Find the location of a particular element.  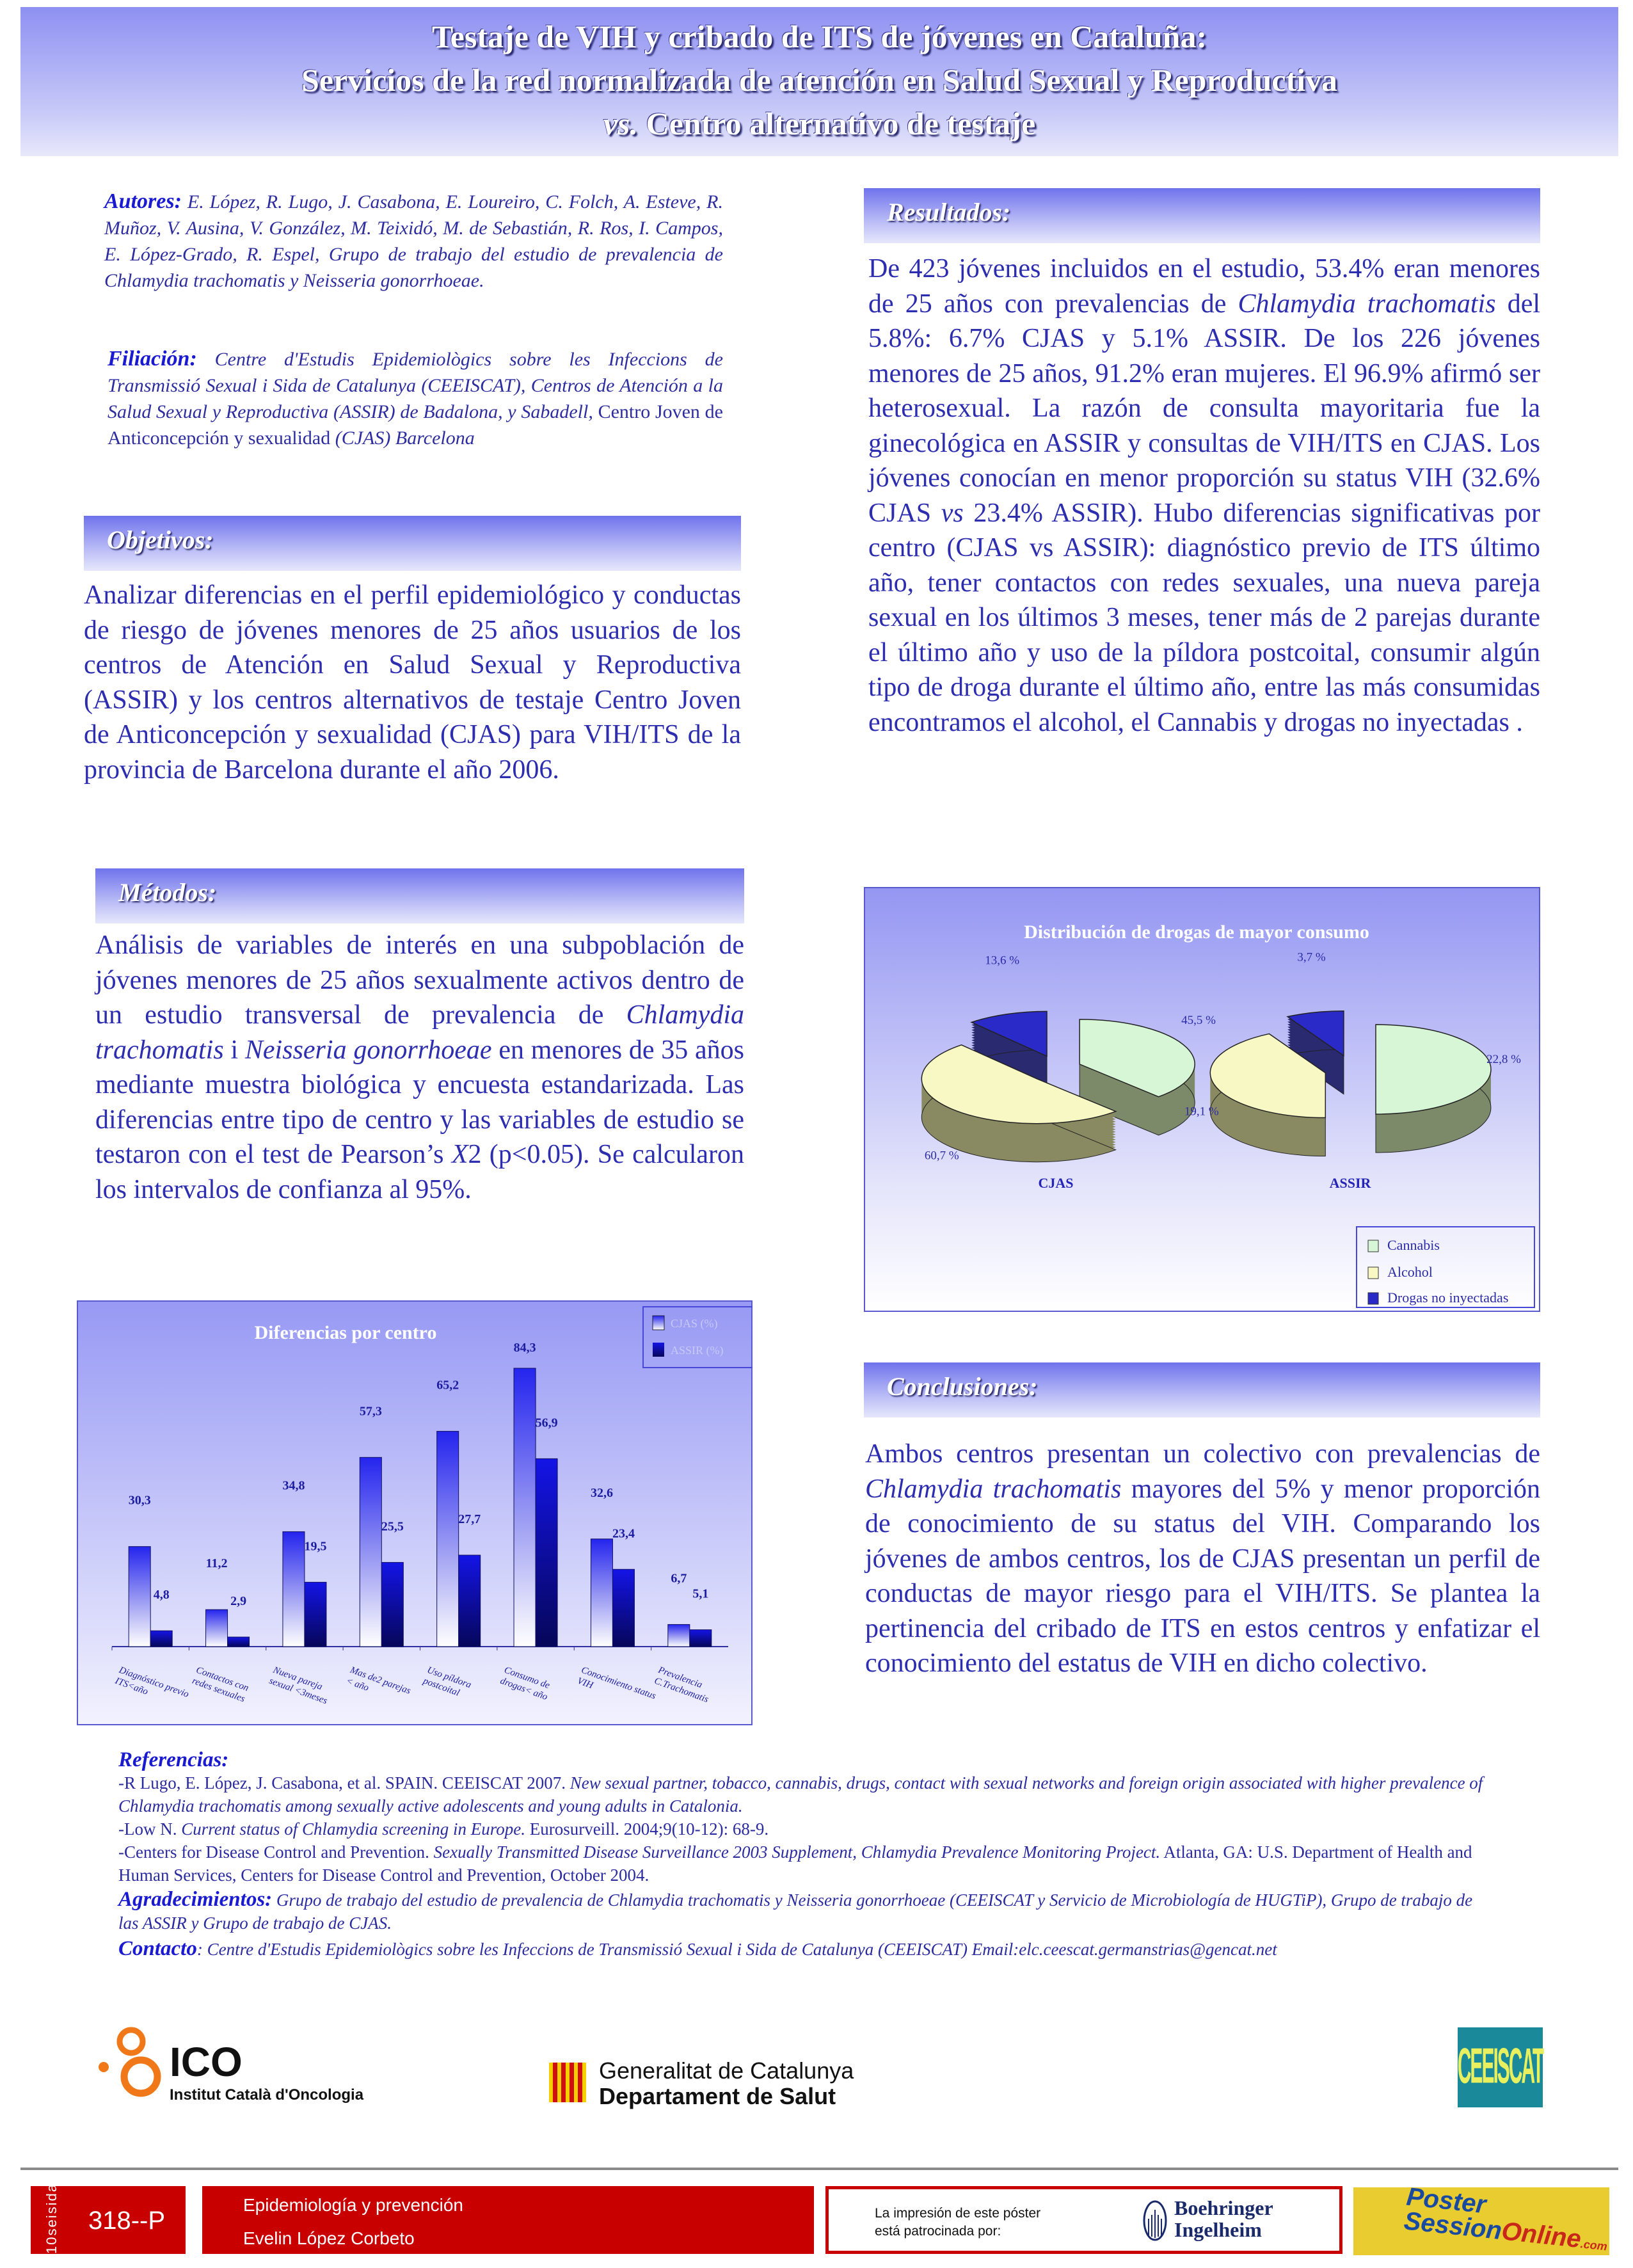

ceeiscat-logo-text: CEEISCAT is located at coordinates (1500, 2067).